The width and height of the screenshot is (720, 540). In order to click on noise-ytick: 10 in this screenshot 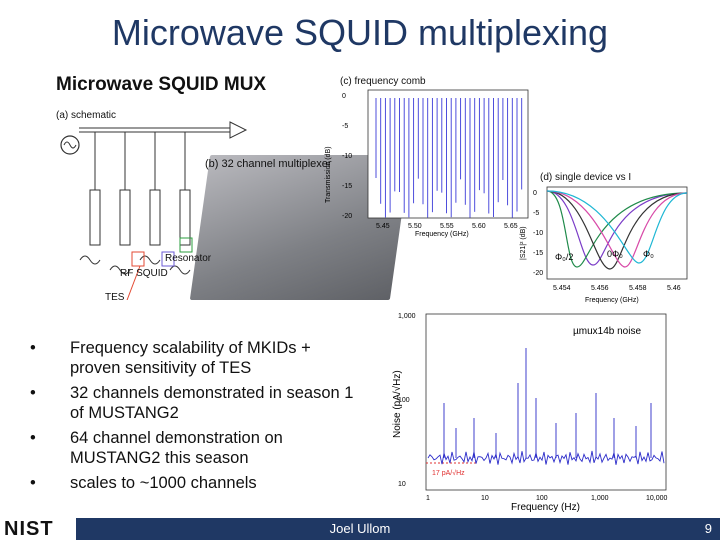, I will do `click(402, 484)`.